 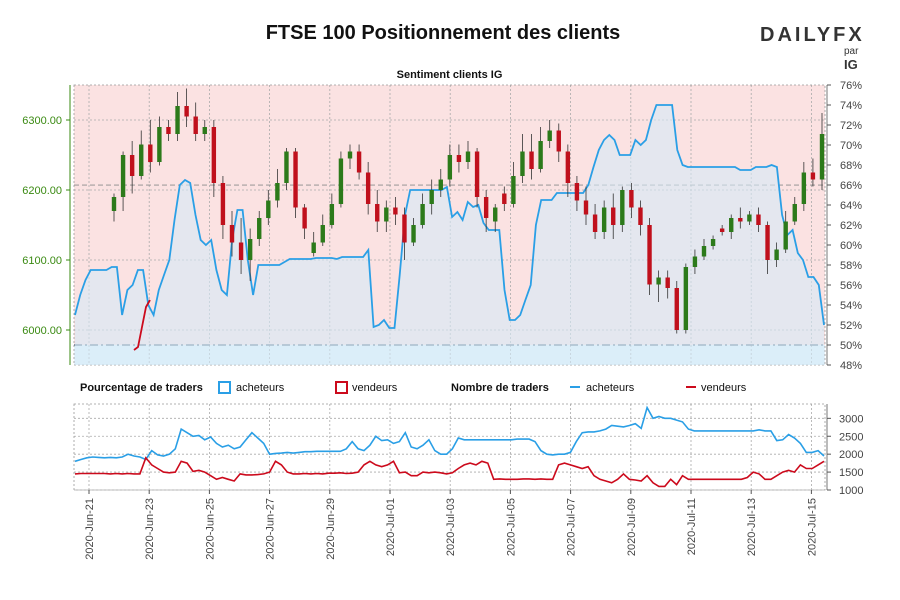 What do you see at coordinates (42, 331) in the screenshot?
I see `price-tick-label: 6000.00` at bounding box center [42, 331].